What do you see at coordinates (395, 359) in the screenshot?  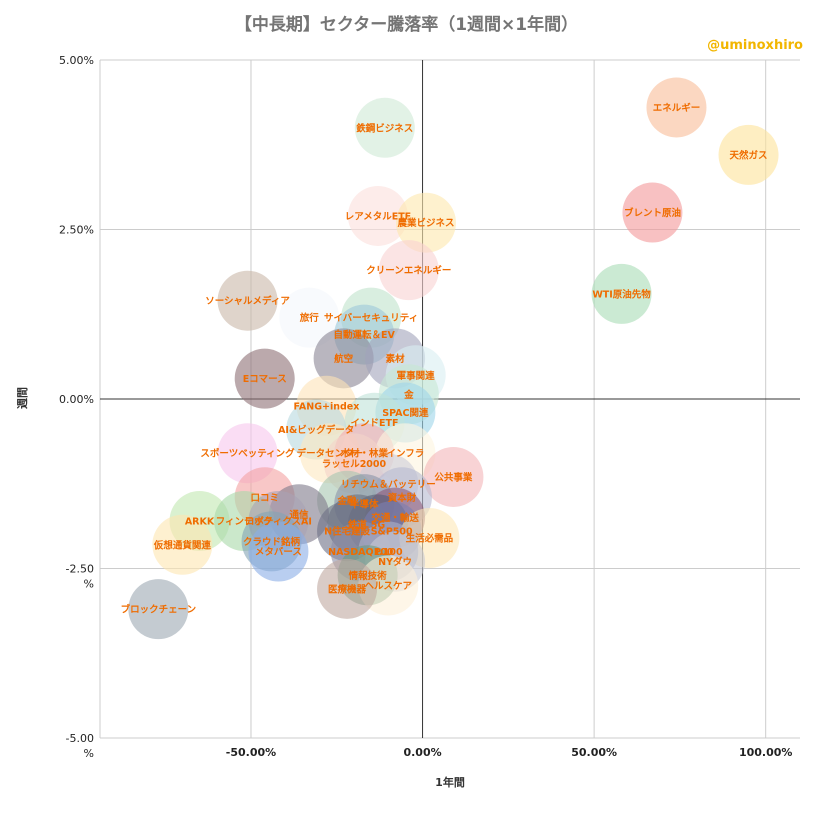 I see `bubble-label: 素材` at bounding box center [395, 359].